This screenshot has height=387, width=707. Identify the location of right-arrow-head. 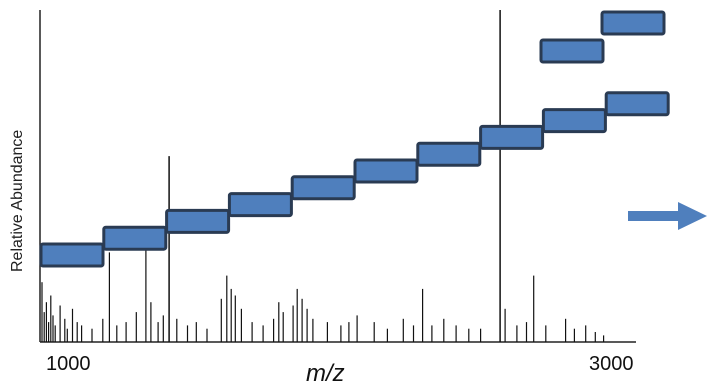
(692, 216).